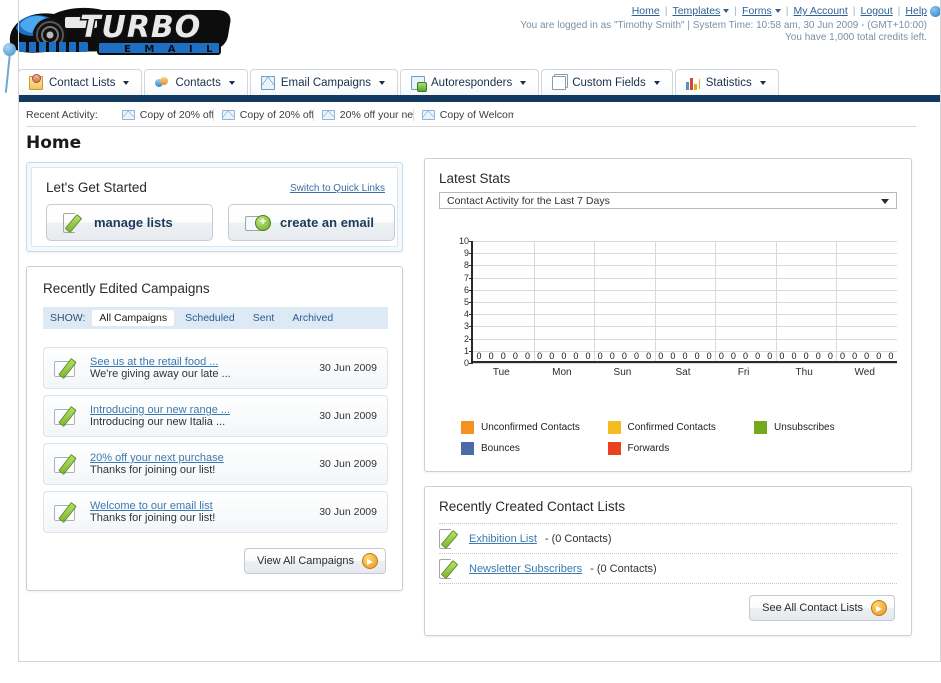  I want to click on campaign-edit-icon, so click(67, 368).